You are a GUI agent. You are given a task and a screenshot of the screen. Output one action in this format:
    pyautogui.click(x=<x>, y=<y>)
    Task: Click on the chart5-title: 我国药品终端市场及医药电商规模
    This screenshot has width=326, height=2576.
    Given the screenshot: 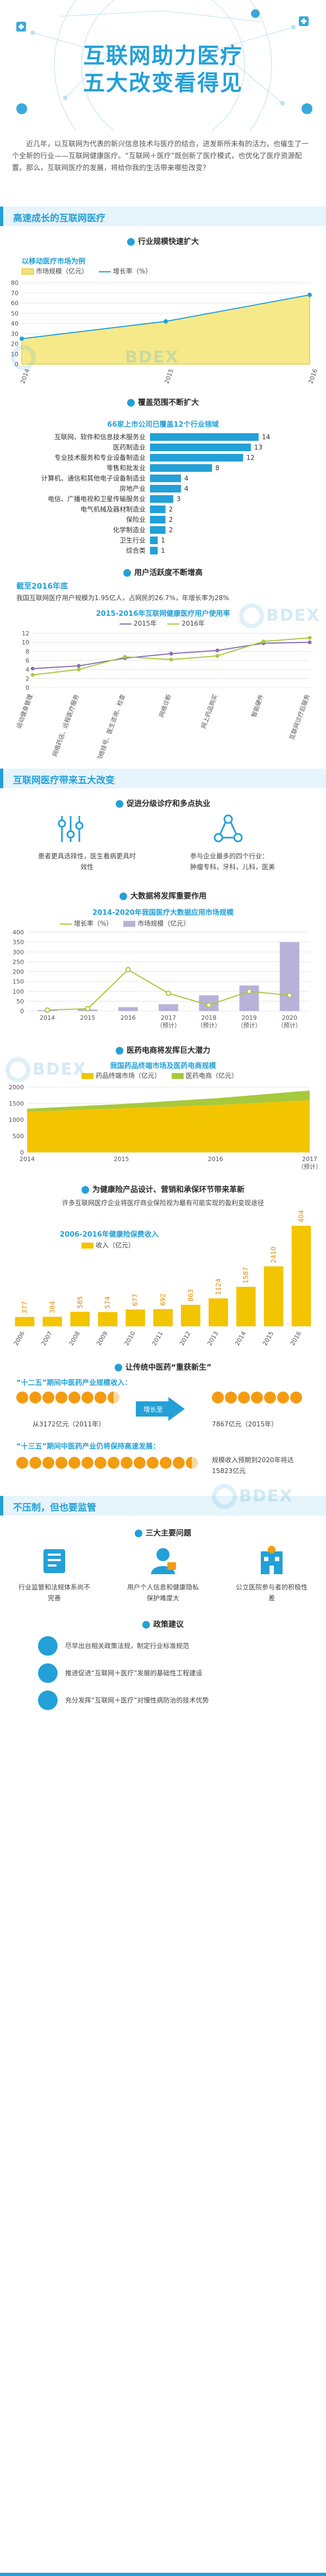 What is the action you would take?
    pyautogui.click(x=163, y=1066)
    